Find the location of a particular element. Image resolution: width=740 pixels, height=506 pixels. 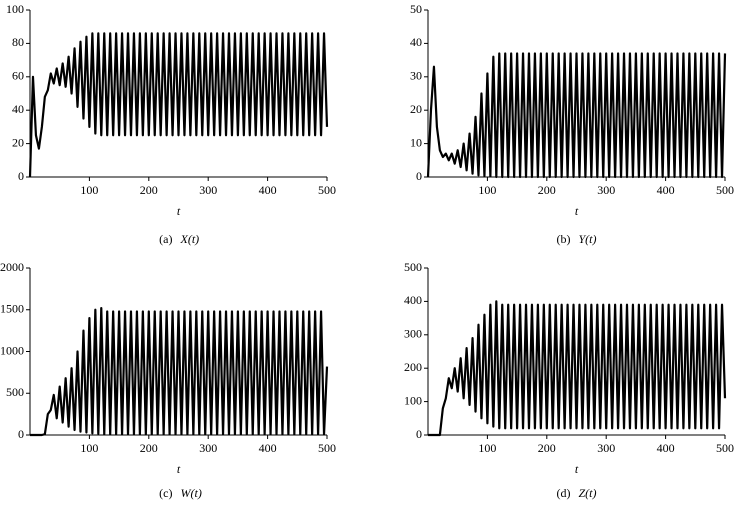

y-tick-label: 60 is located at coordinates (18, 76).